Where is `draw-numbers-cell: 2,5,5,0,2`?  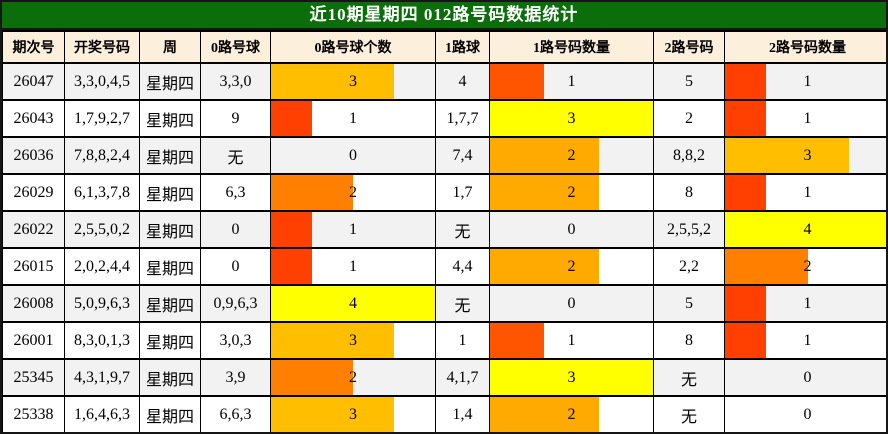
draw-numbers-cell: 2,5,5,0,2 is located at coordinates (102, 229).